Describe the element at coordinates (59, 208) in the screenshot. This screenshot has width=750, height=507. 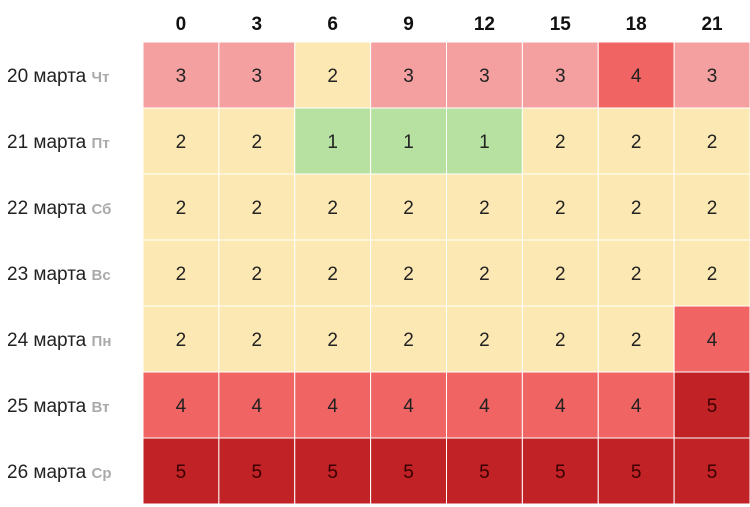
I see `date-label: 22 марта Сб` at that location.